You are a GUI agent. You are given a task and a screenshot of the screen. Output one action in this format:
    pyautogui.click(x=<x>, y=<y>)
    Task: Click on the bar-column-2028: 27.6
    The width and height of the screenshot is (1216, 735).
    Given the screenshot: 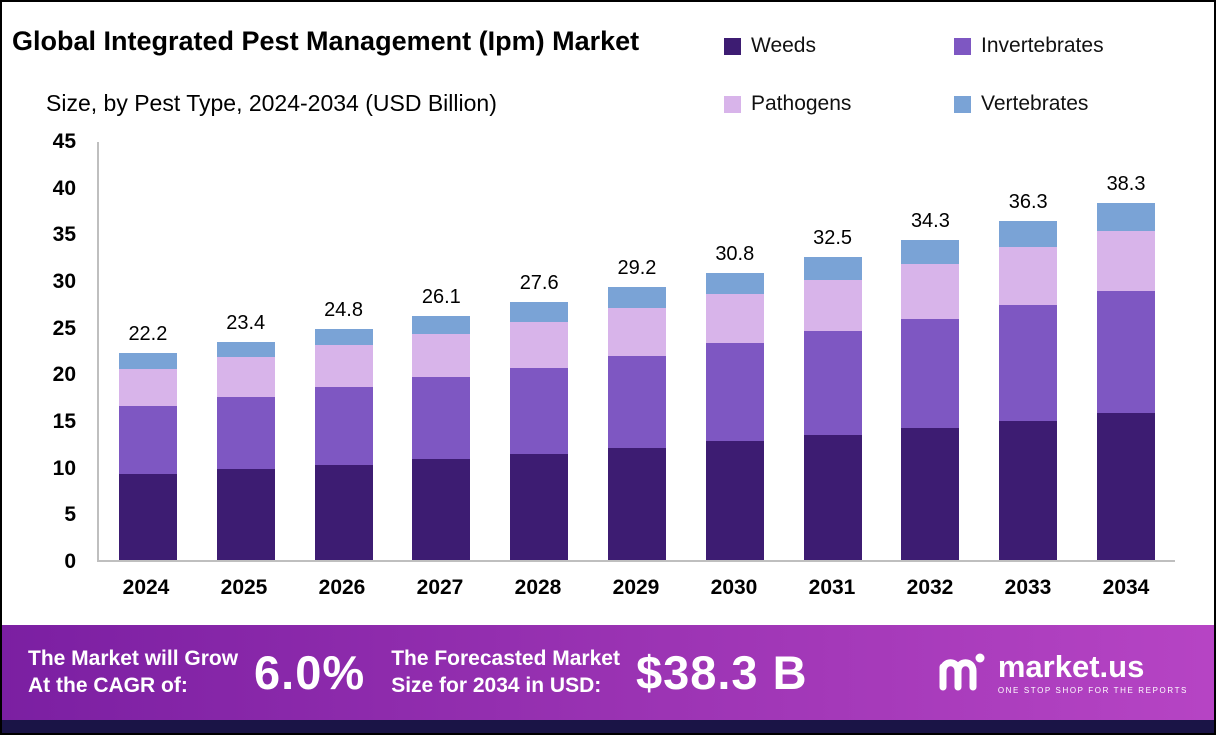 What is the action you would take?
    pyautogui.click(x=539, y=351)
    